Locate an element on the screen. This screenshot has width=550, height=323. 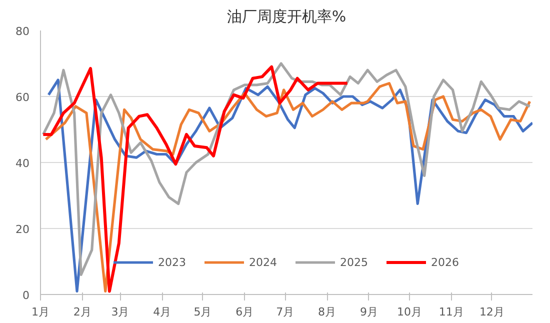
x-tick-label: 7月 is located at coordinates (285, 312).